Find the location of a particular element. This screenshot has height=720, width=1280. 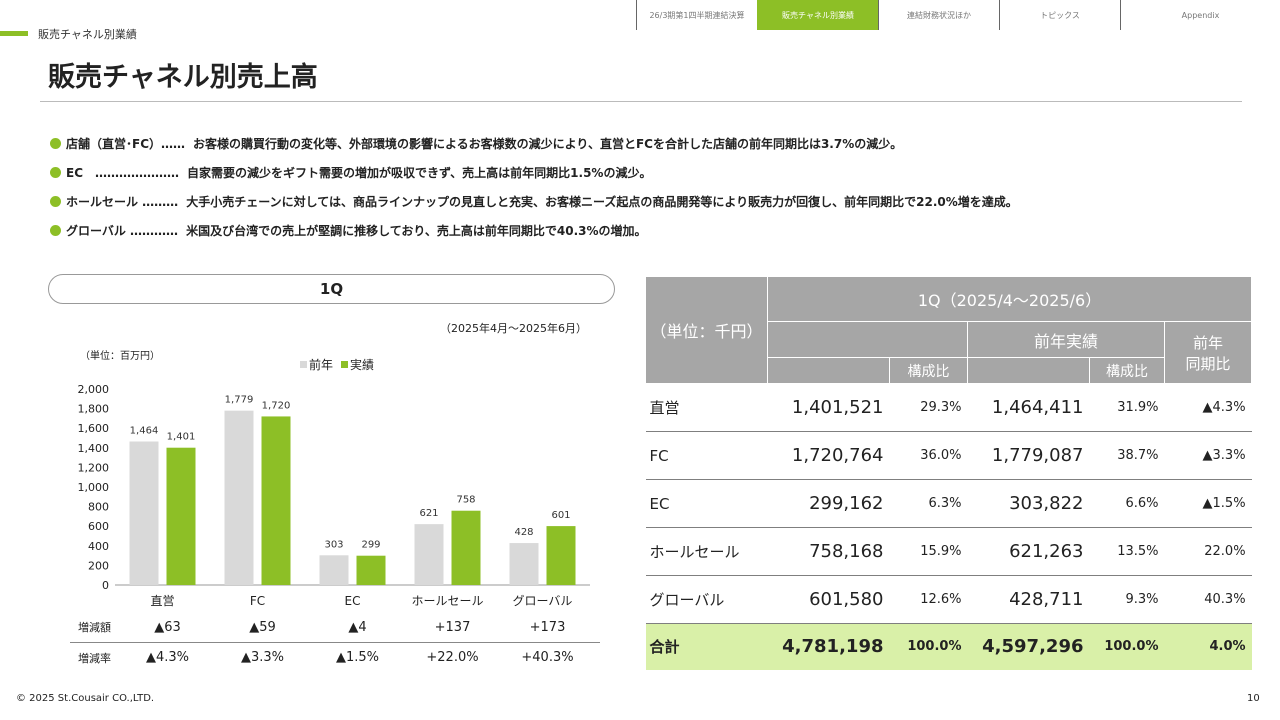

period-pill: 1Q is located at coordinates (331, 289).